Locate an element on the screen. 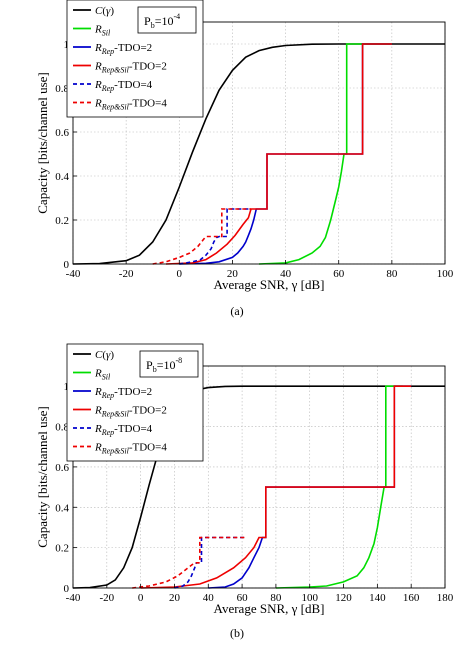 Image resolution: width=474 pixels, height=645 pixels. caption-a: (a) is located at coordinates (237, 311).